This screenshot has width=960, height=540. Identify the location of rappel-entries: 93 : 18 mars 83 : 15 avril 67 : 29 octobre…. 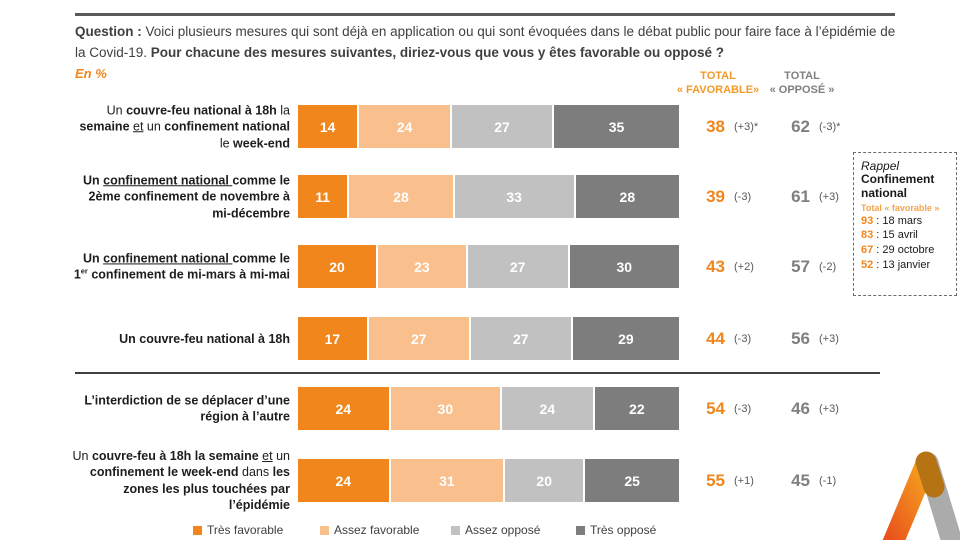
(905, 243).